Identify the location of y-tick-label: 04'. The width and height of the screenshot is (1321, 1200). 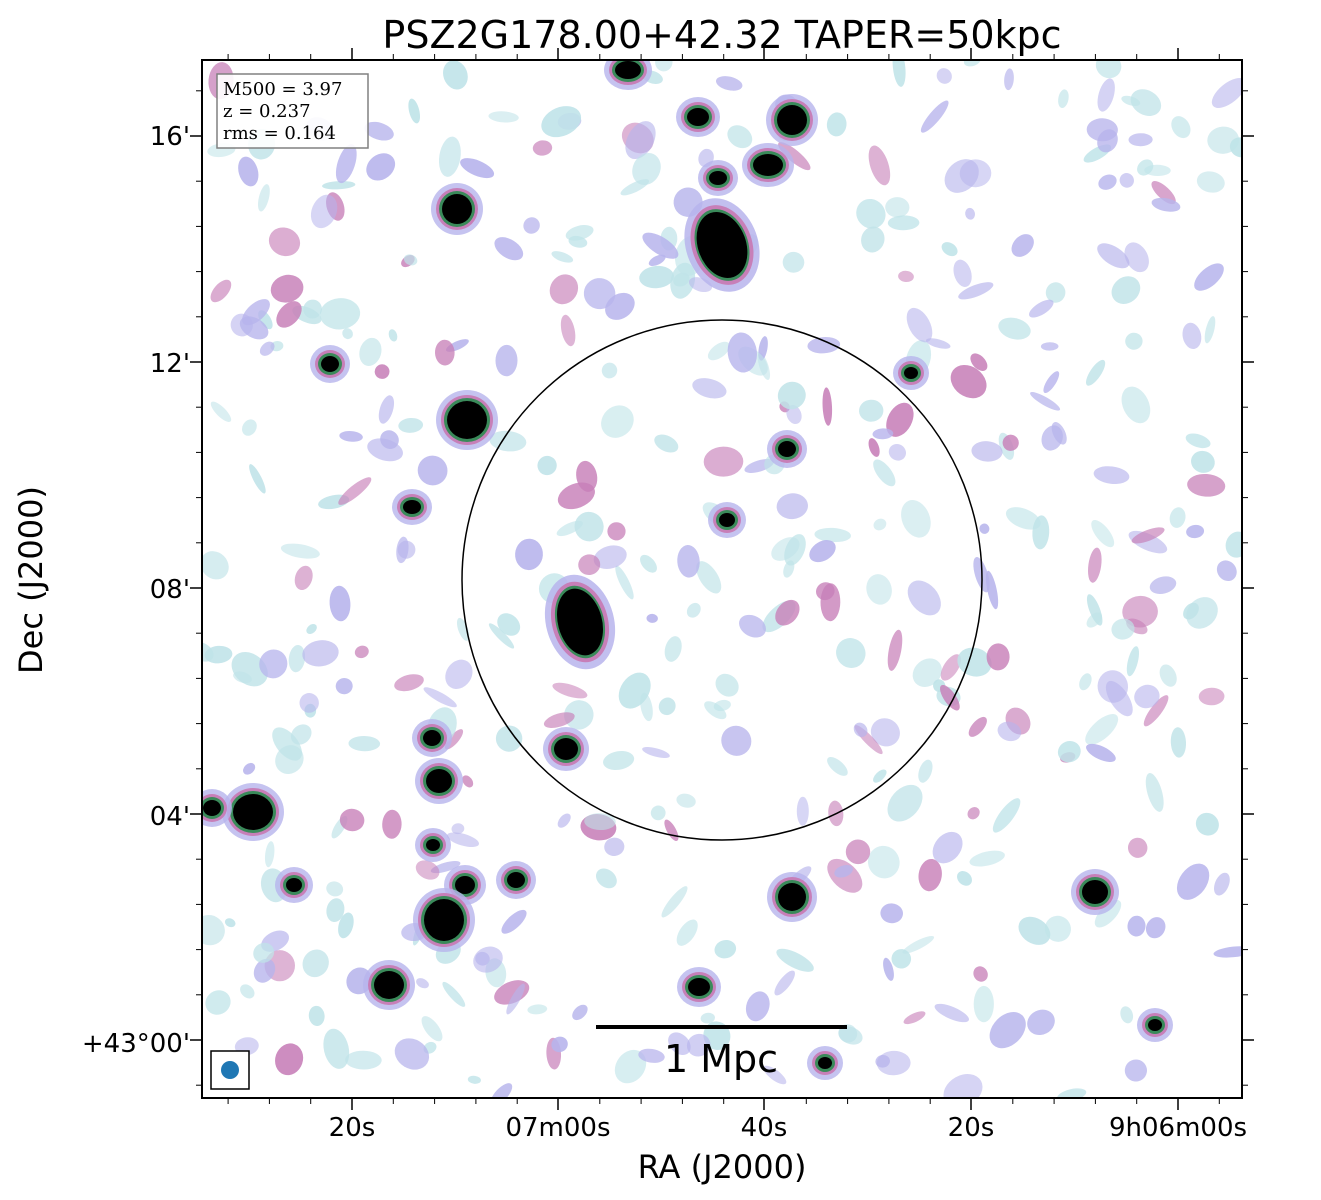
(170, 817).